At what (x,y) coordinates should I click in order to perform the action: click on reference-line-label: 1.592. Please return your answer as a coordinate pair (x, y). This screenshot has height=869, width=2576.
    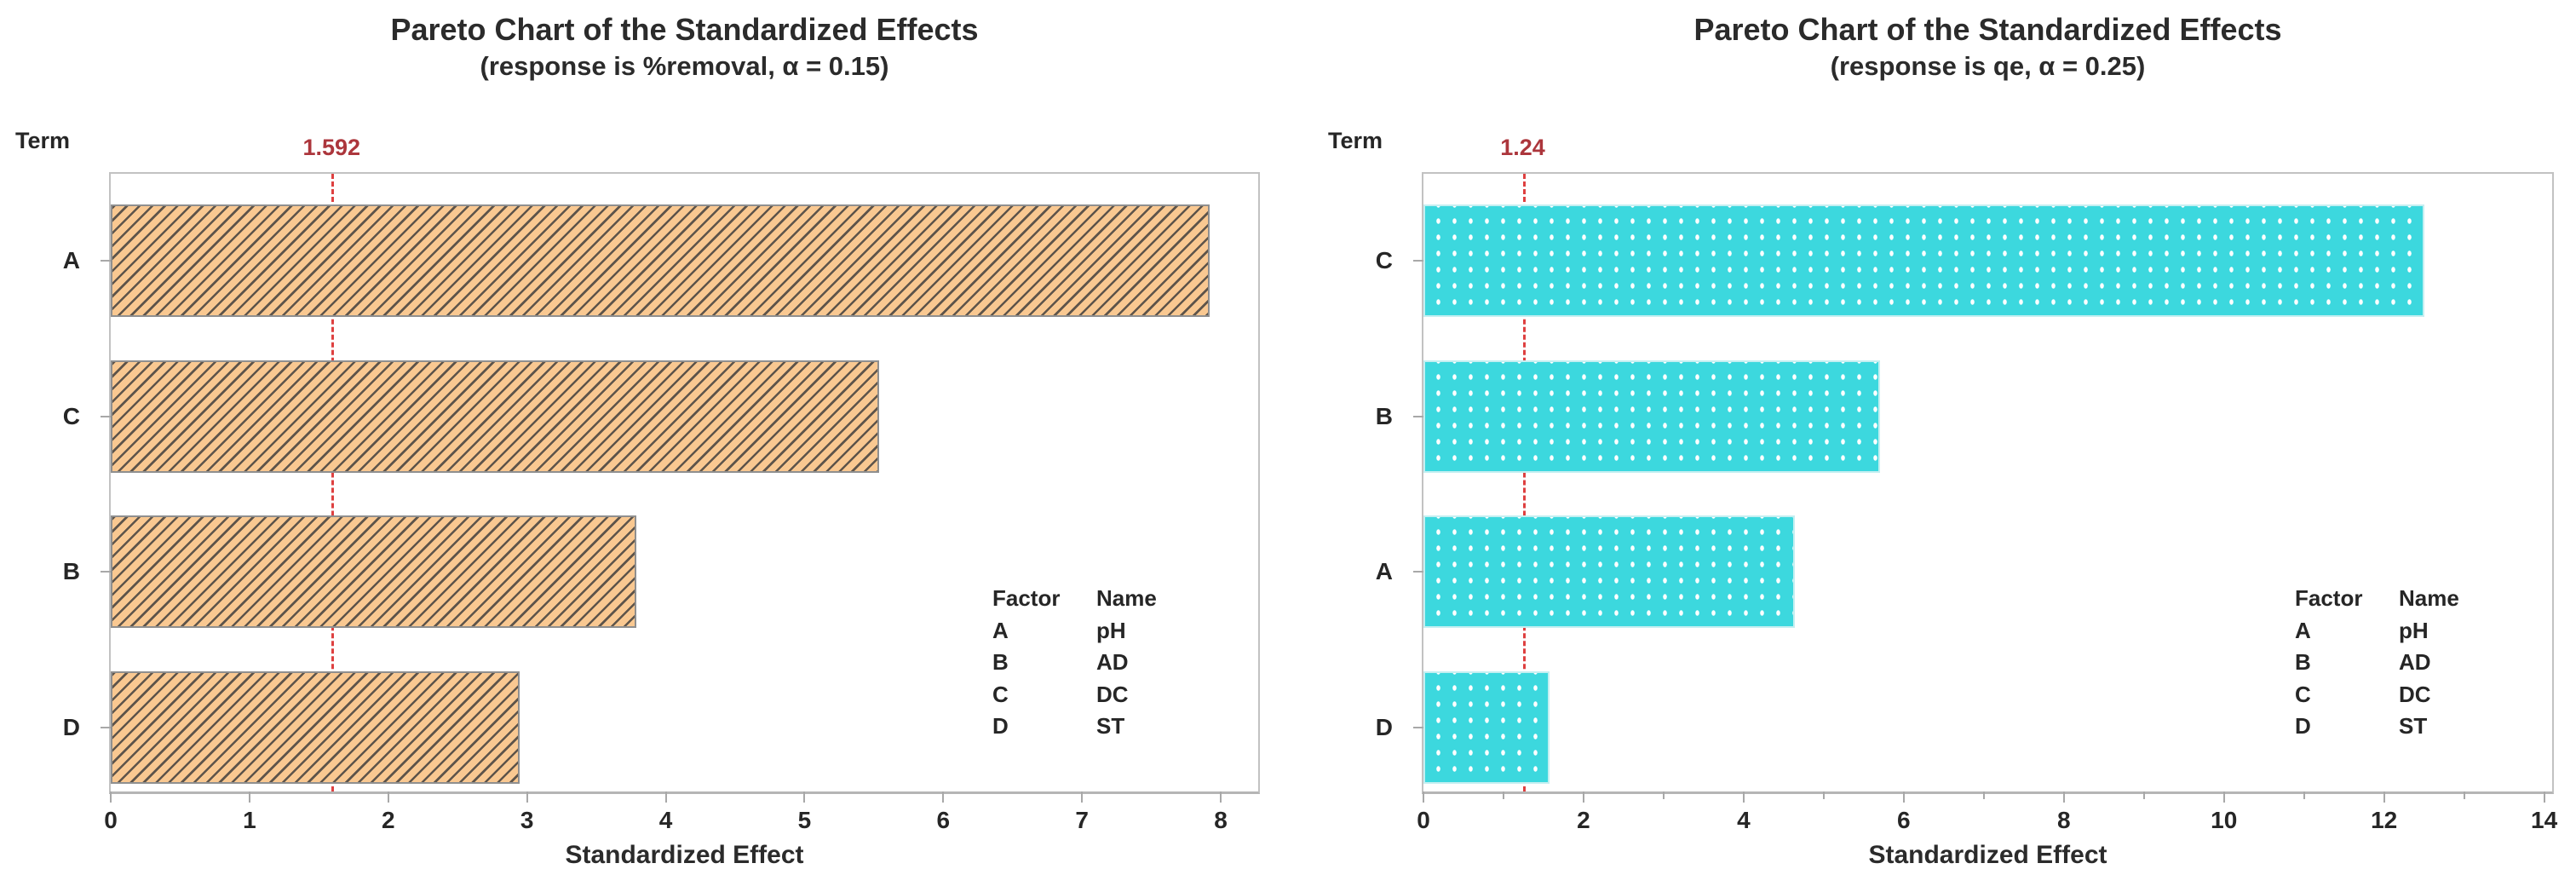
    Looking at the image, I should click on (331, 147).